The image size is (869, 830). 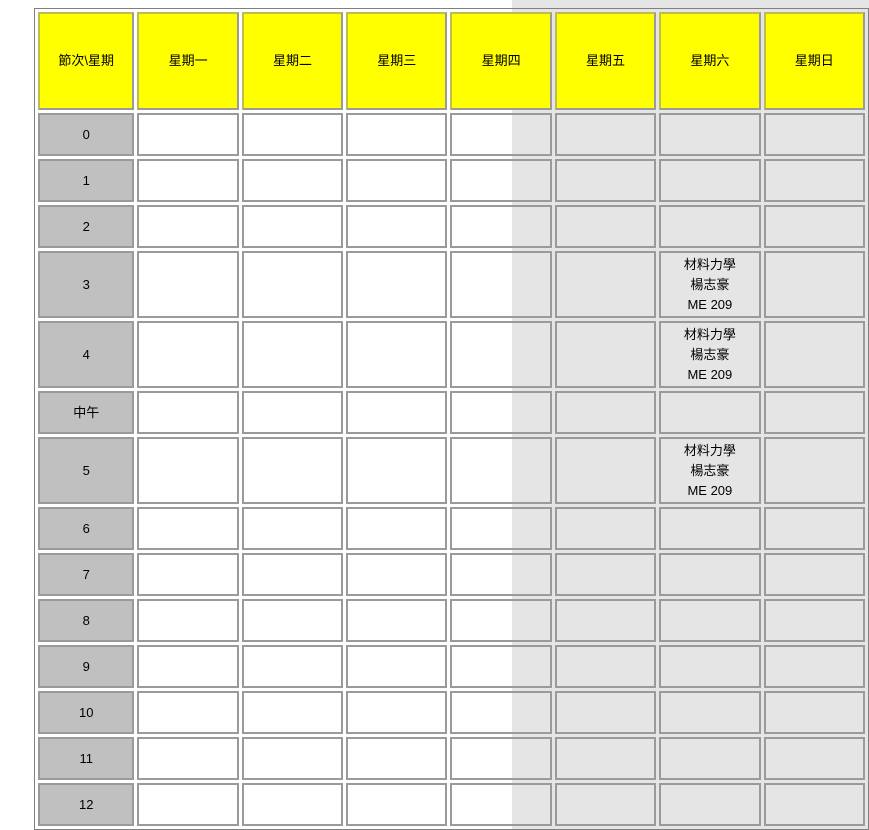 What do you see at coordinates (397, 61) in the screenshot?
I see `day-header-wed: 星期三` at bounding box center [397, 61].